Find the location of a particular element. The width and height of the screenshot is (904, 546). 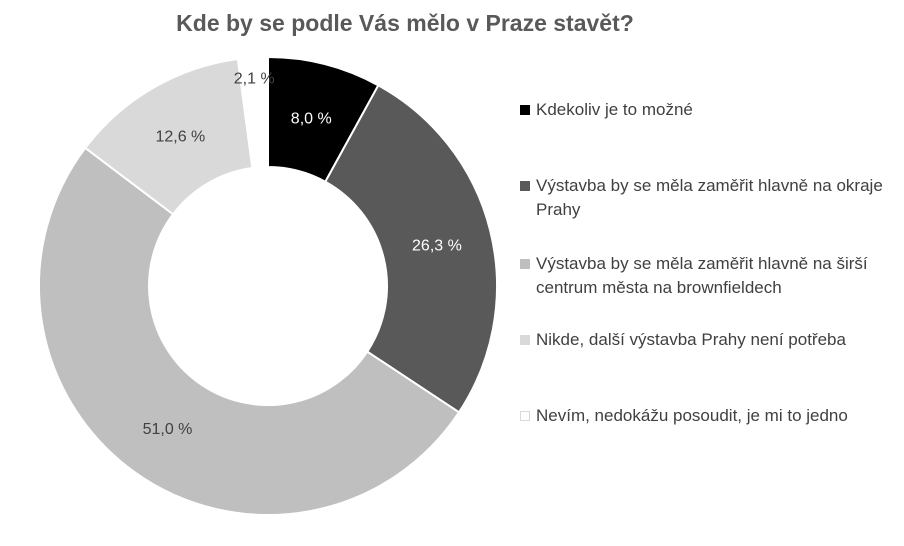

slice-label-2: 51,0 % is located at coordinates (168, 429).